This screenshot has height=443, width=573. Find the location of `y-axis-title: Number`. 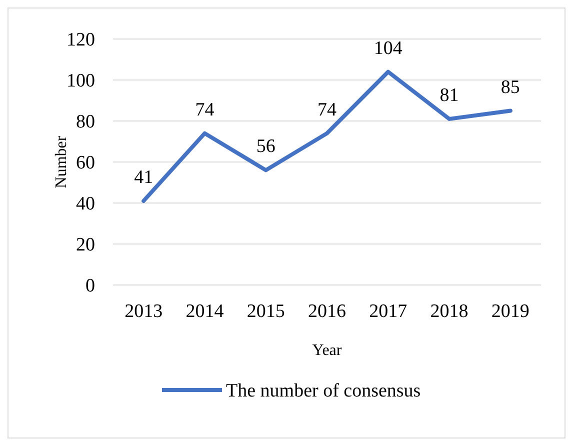

y-axis-title: Number is located at coordinates (61, 161).